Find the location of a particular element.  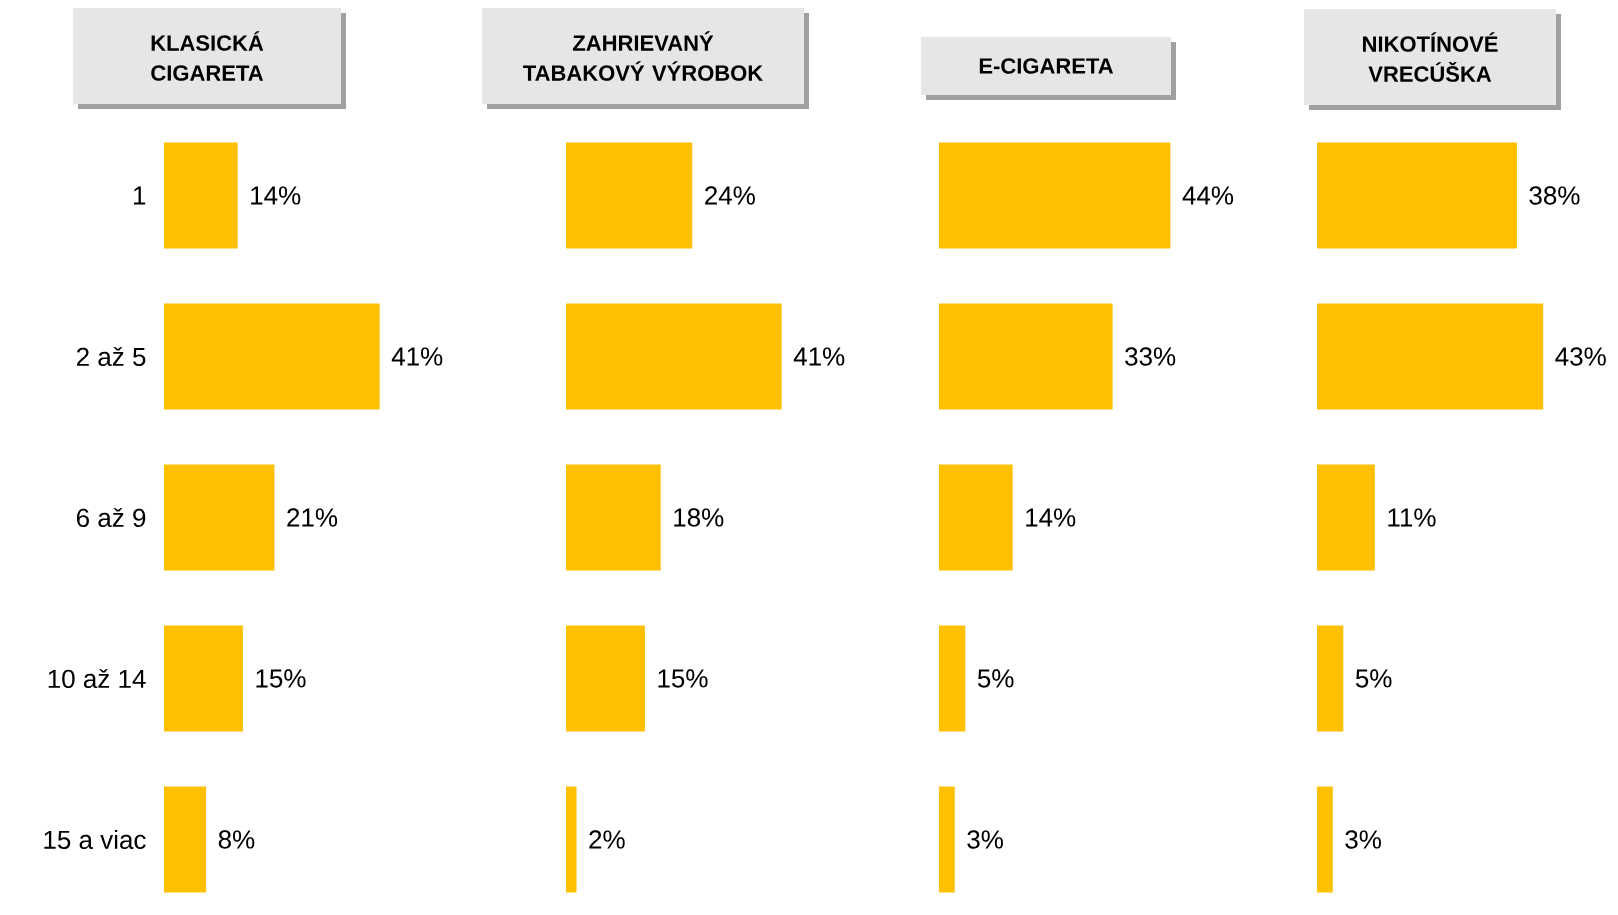

chart-title: KLASICKÁ CIGARETA is located at coordinates (207, 56).